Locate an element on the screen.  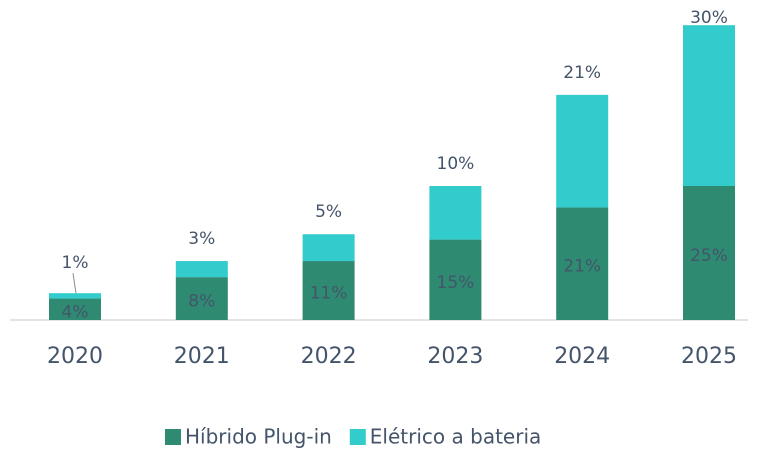
x-tick-label: 2025 is located at coordinates (709, 356).